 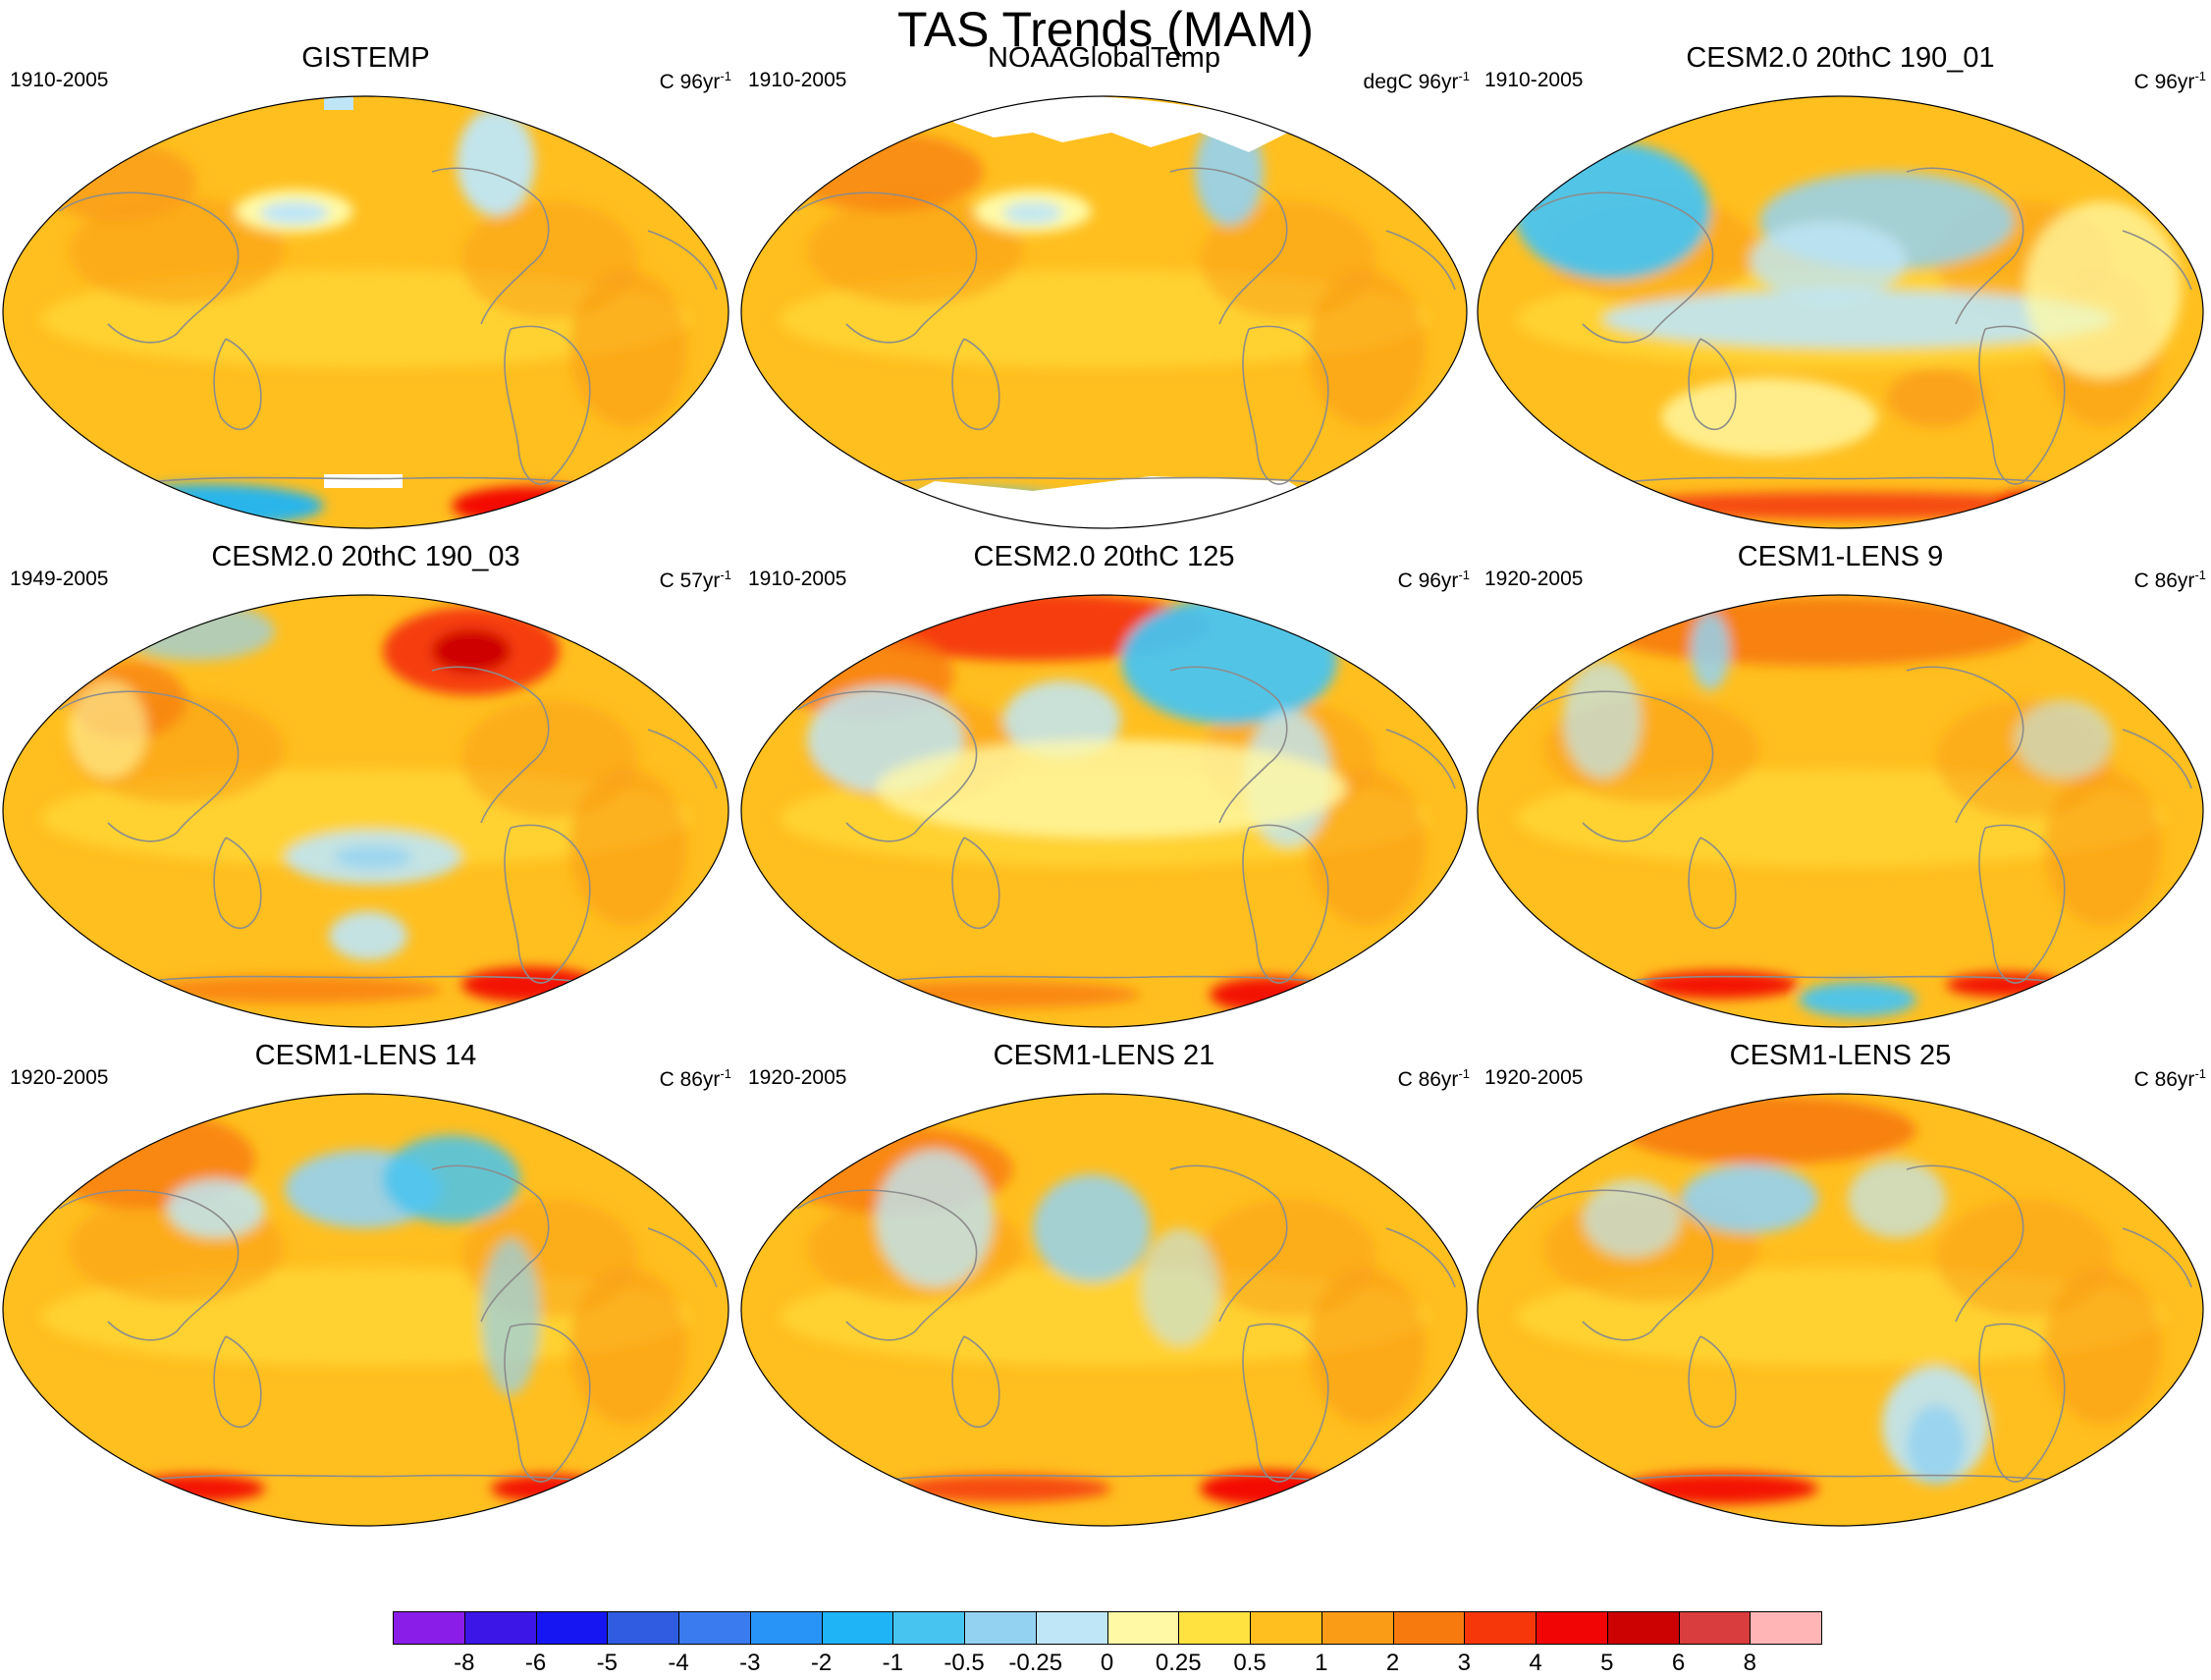 What do you see at coordinates (365, 285) in the screenshot?
I see `map-panel: GISTEMP 1910-2005 C 96yr-1` at bounding box center [365, 285].